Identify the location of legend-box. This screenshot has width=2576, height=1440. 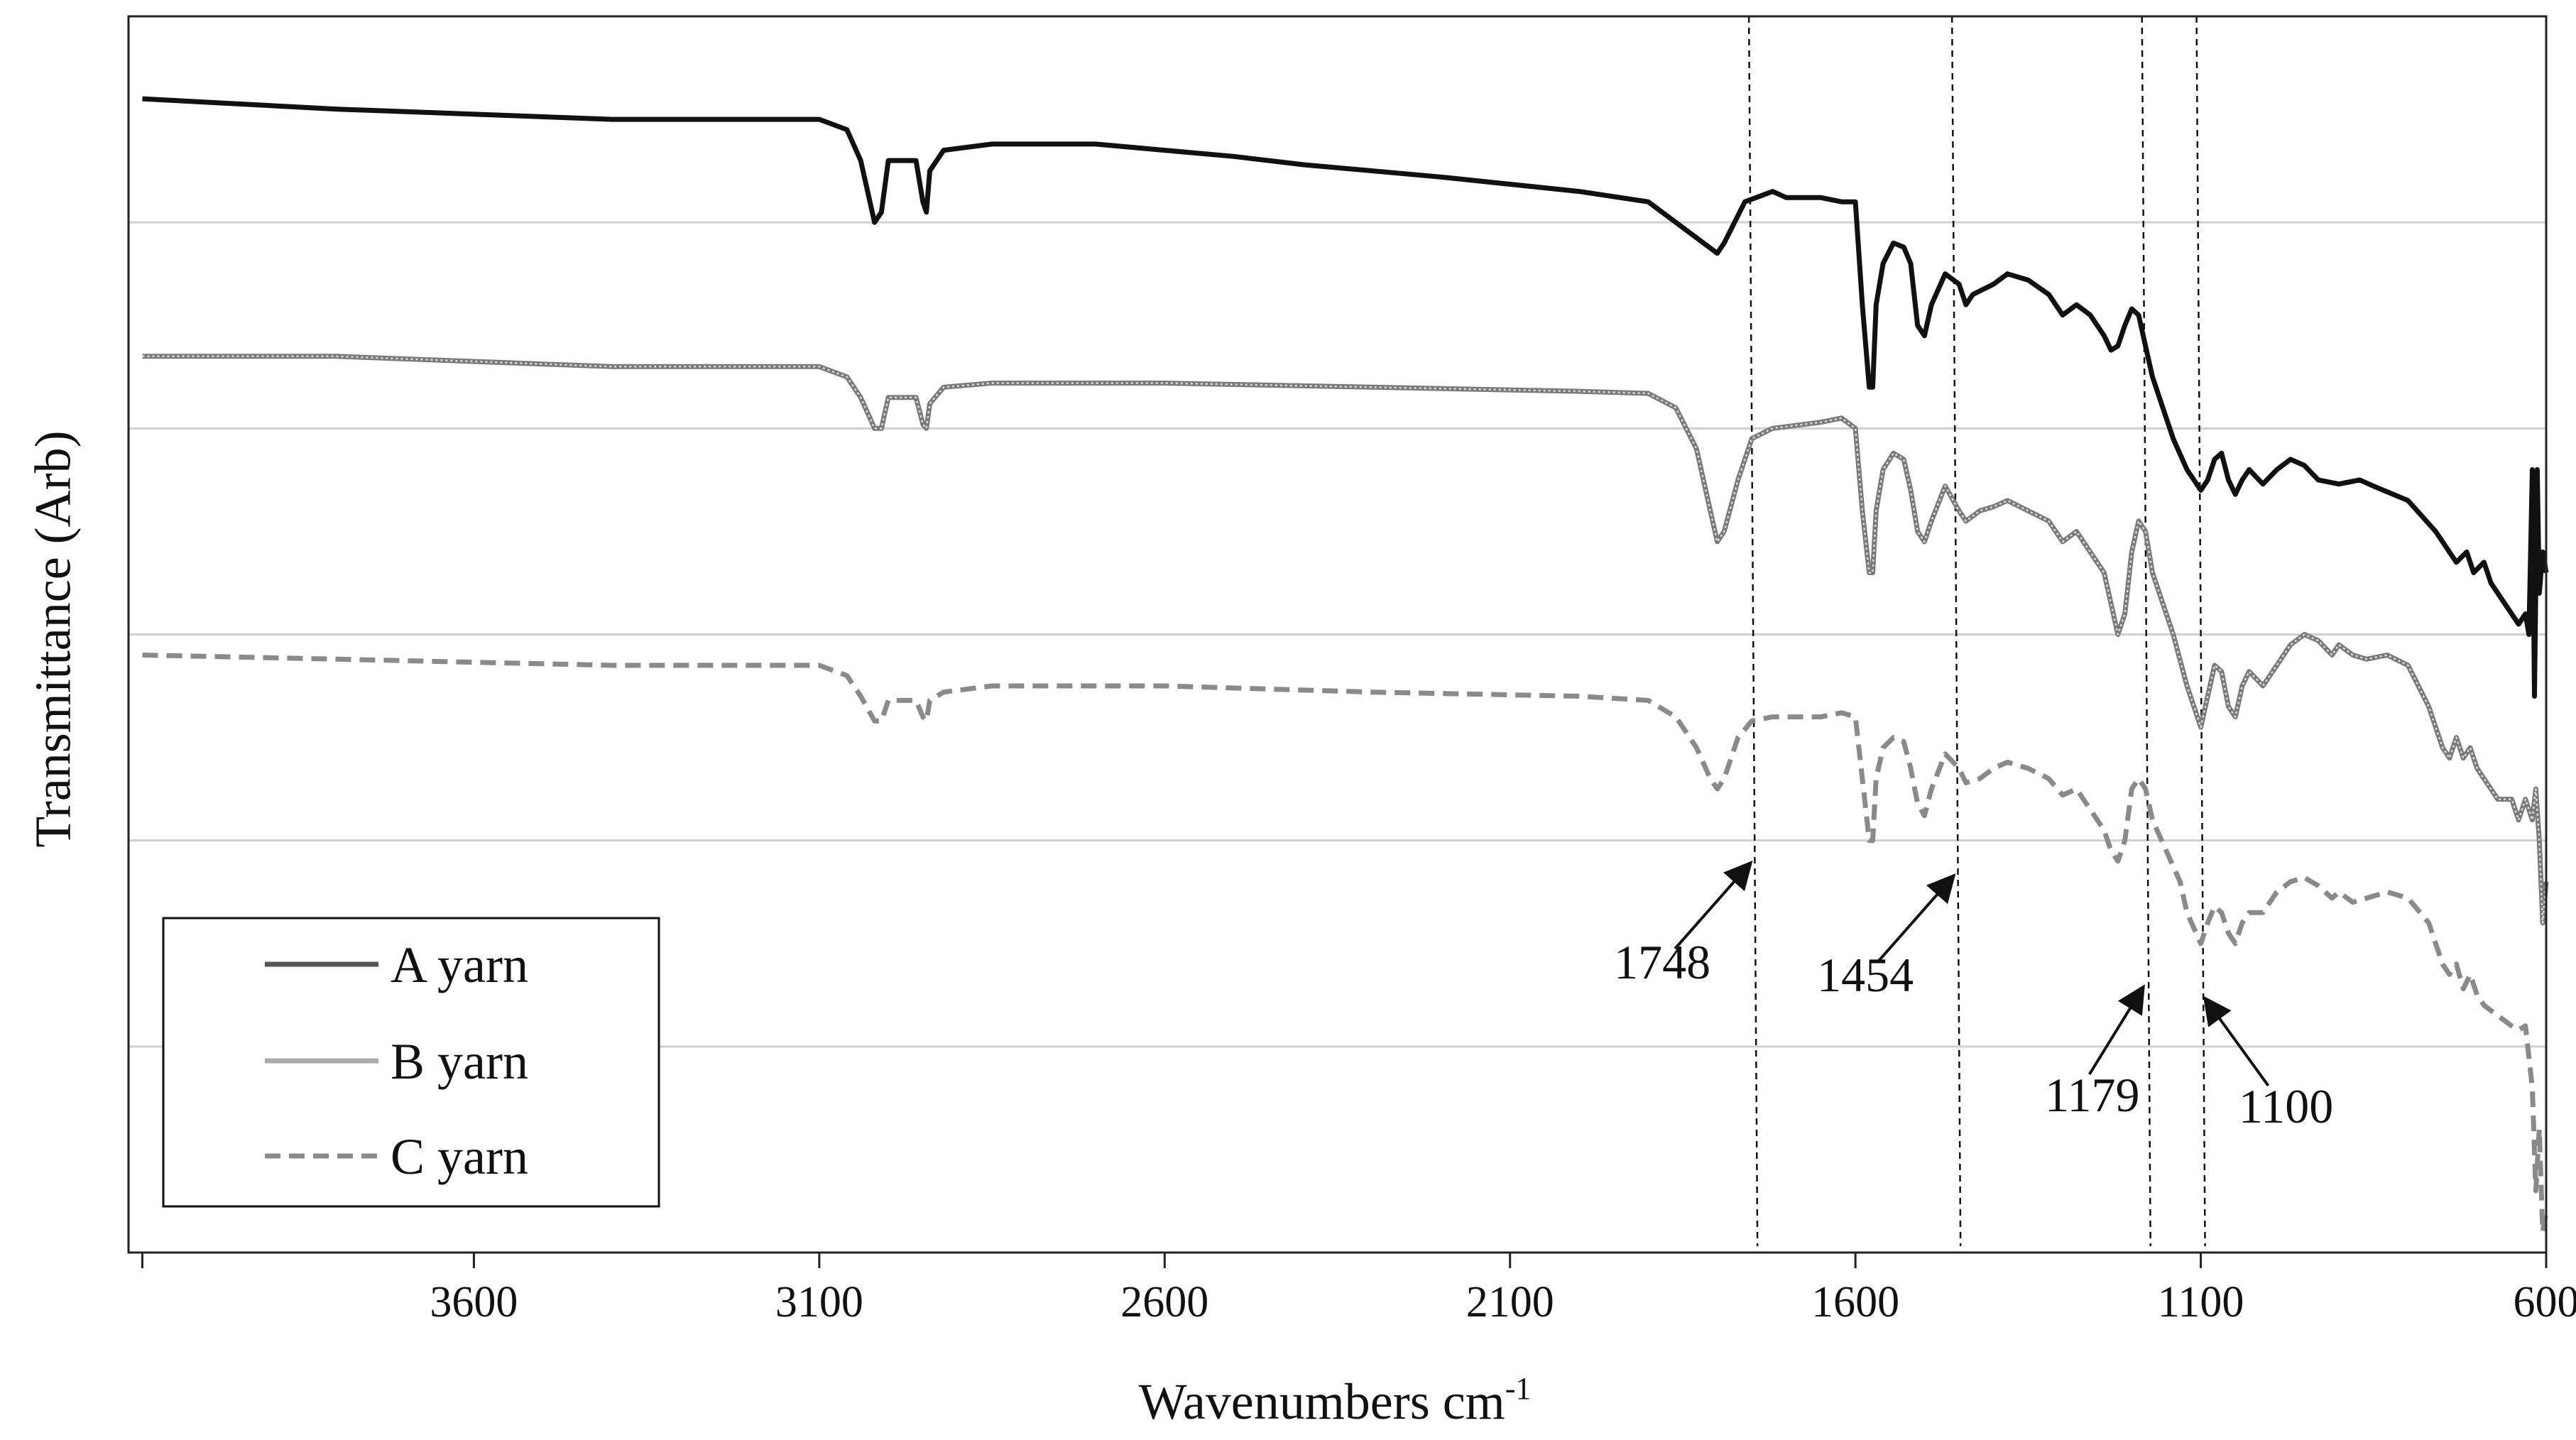
(411, 1062).